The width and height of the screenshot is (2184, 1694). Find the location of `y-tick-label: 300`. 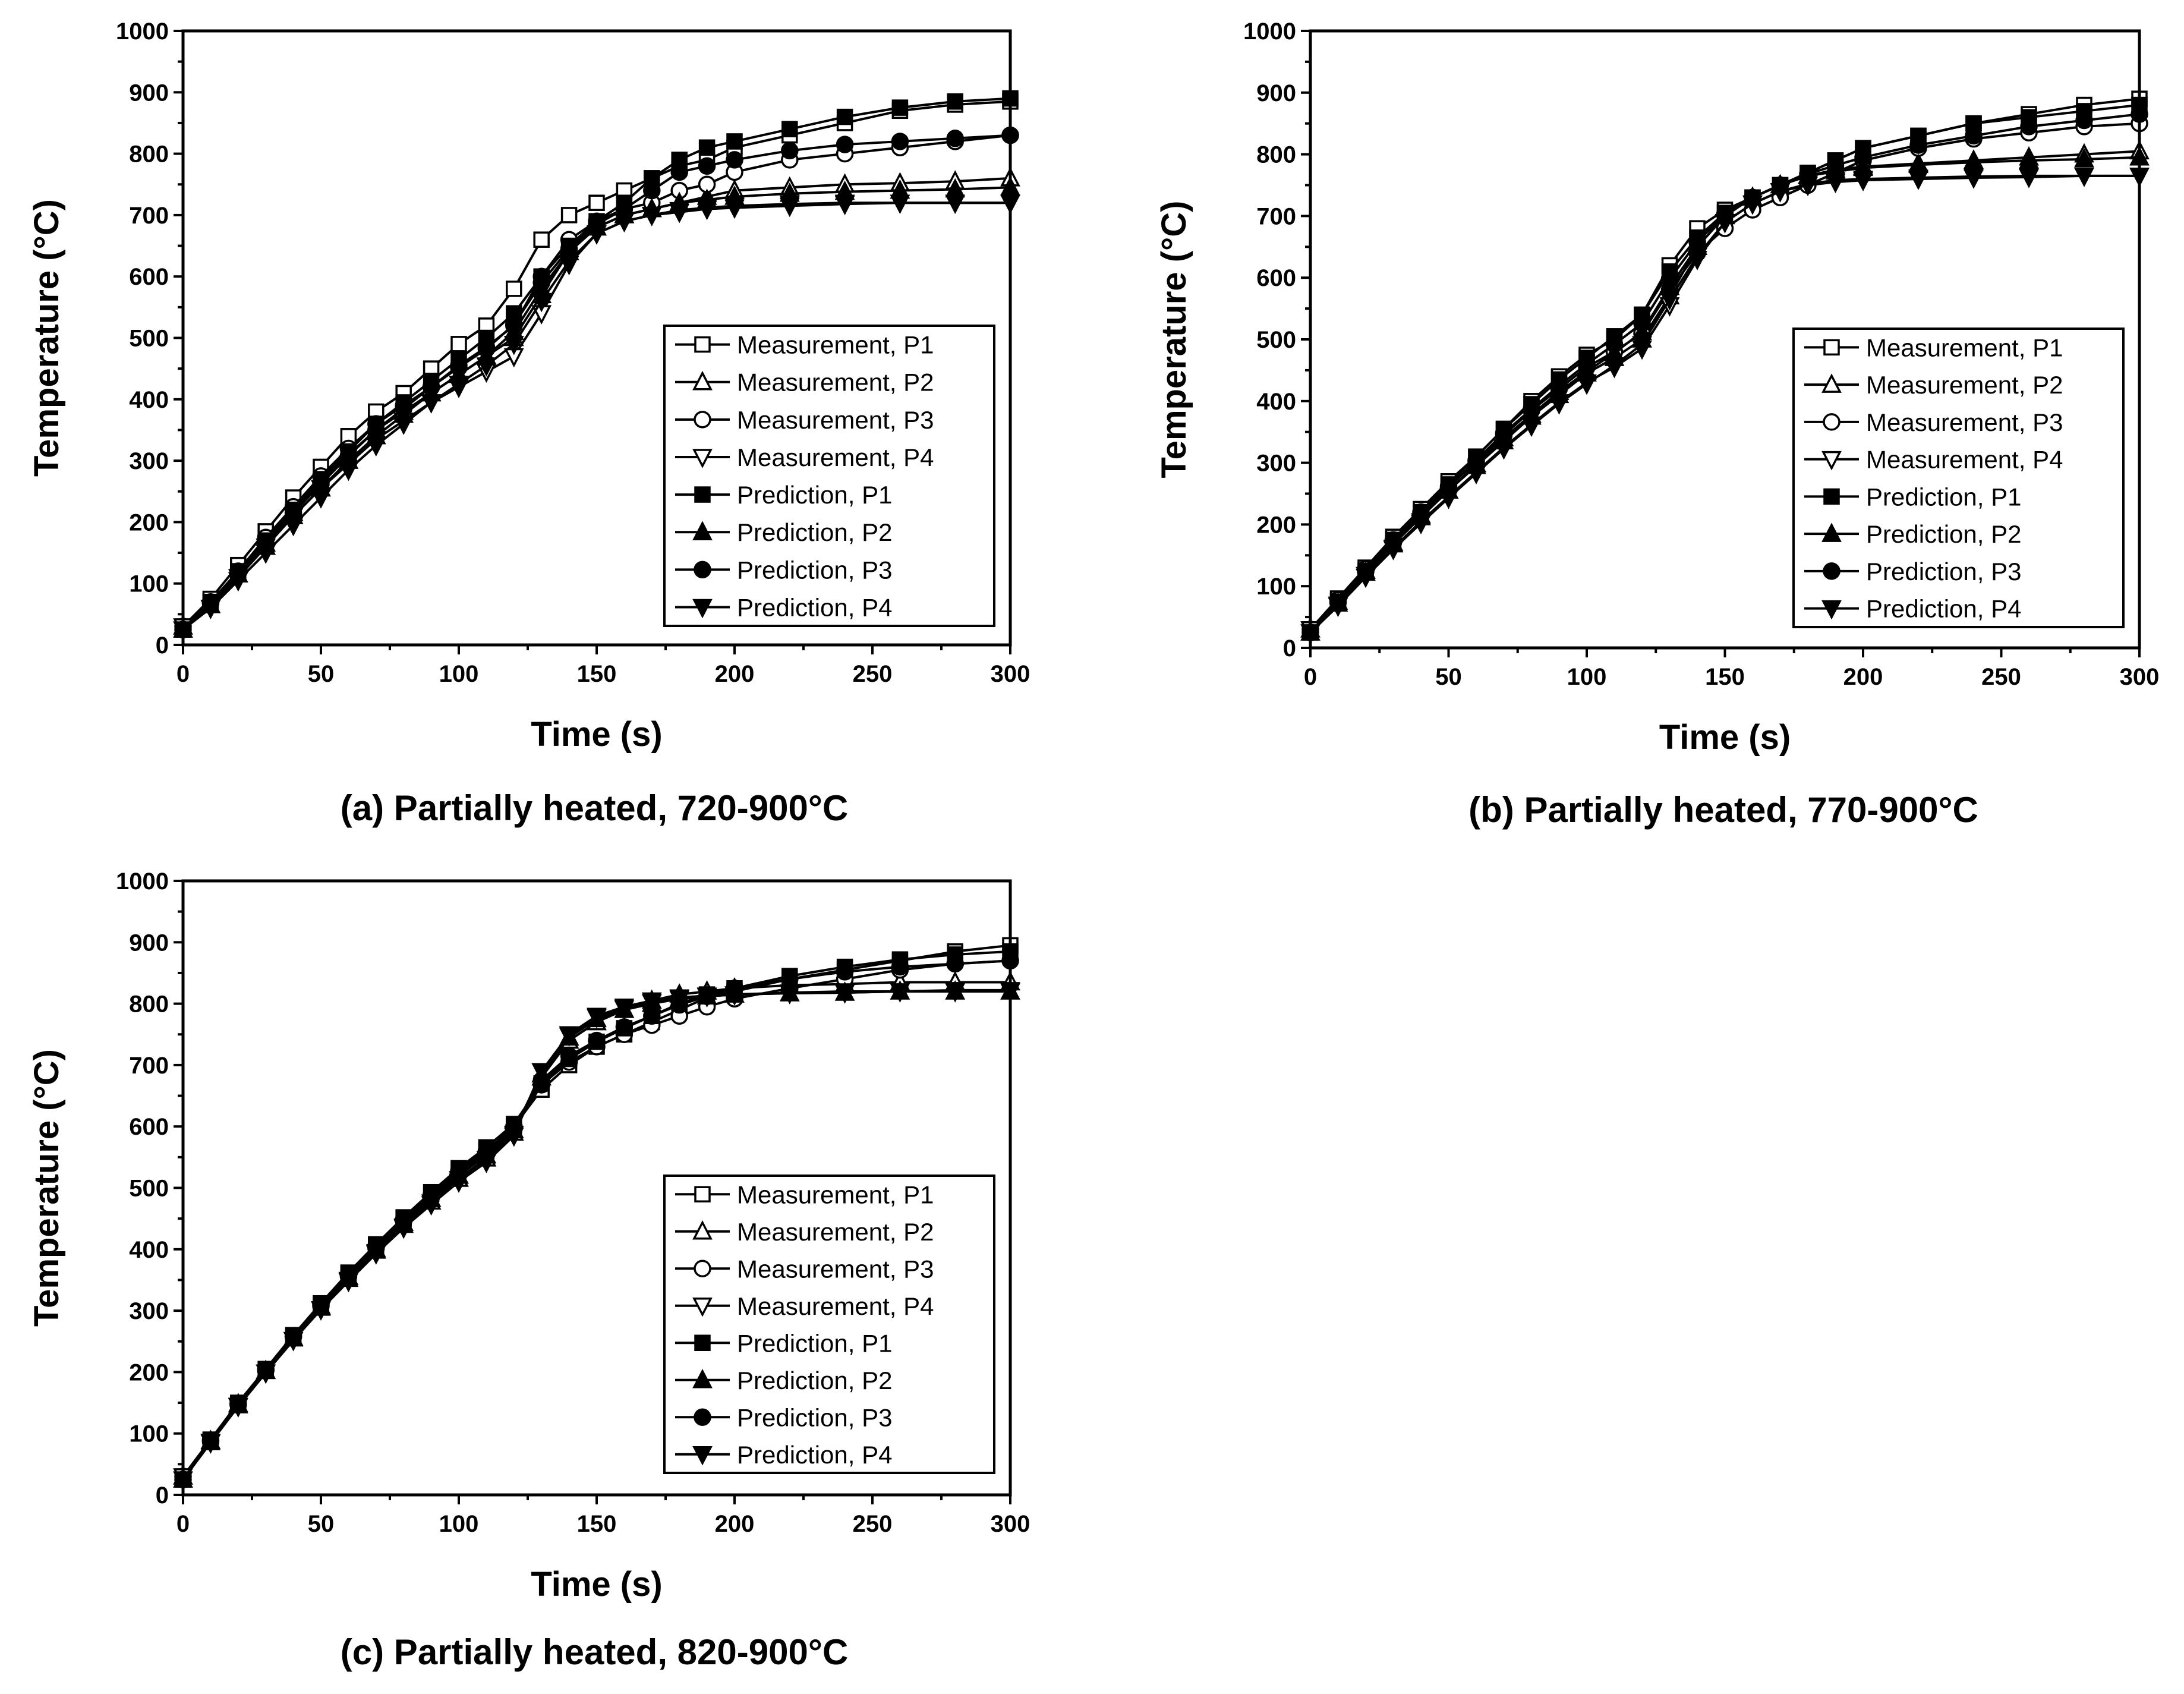

y-tick-label: 300 is located at coordinates (149, 461).